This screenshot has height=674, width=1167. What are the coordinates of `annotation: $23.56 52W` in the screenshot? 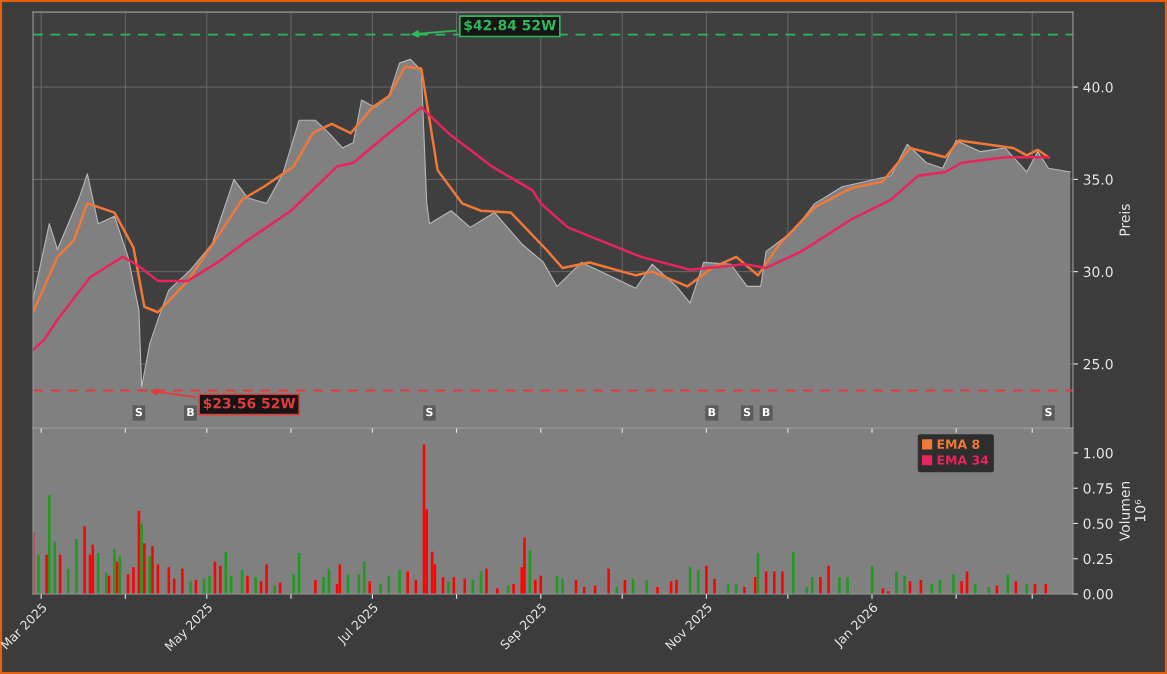 It's located at (249, 404).